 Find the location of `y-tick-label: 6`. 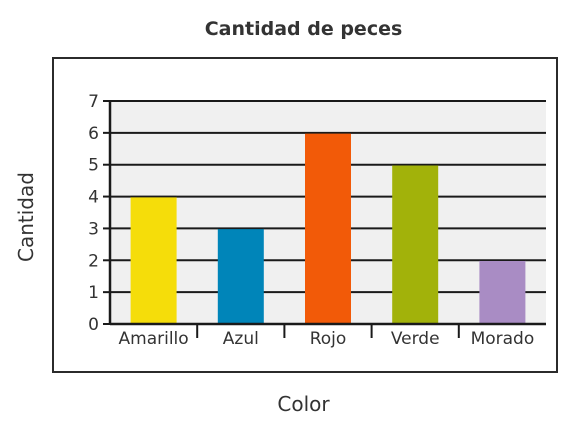

y-tick-label: 6 is located at coordinates (93, 134).